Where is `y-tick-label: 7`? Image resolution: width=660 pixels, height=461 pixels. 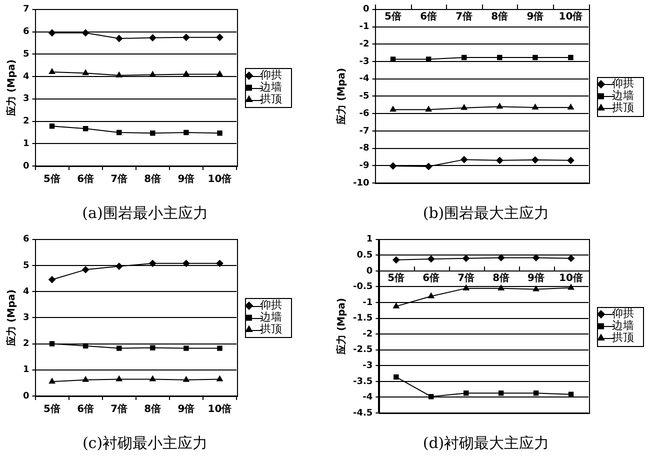
y-tick-label: 7 is located at coordinates (26, 9).